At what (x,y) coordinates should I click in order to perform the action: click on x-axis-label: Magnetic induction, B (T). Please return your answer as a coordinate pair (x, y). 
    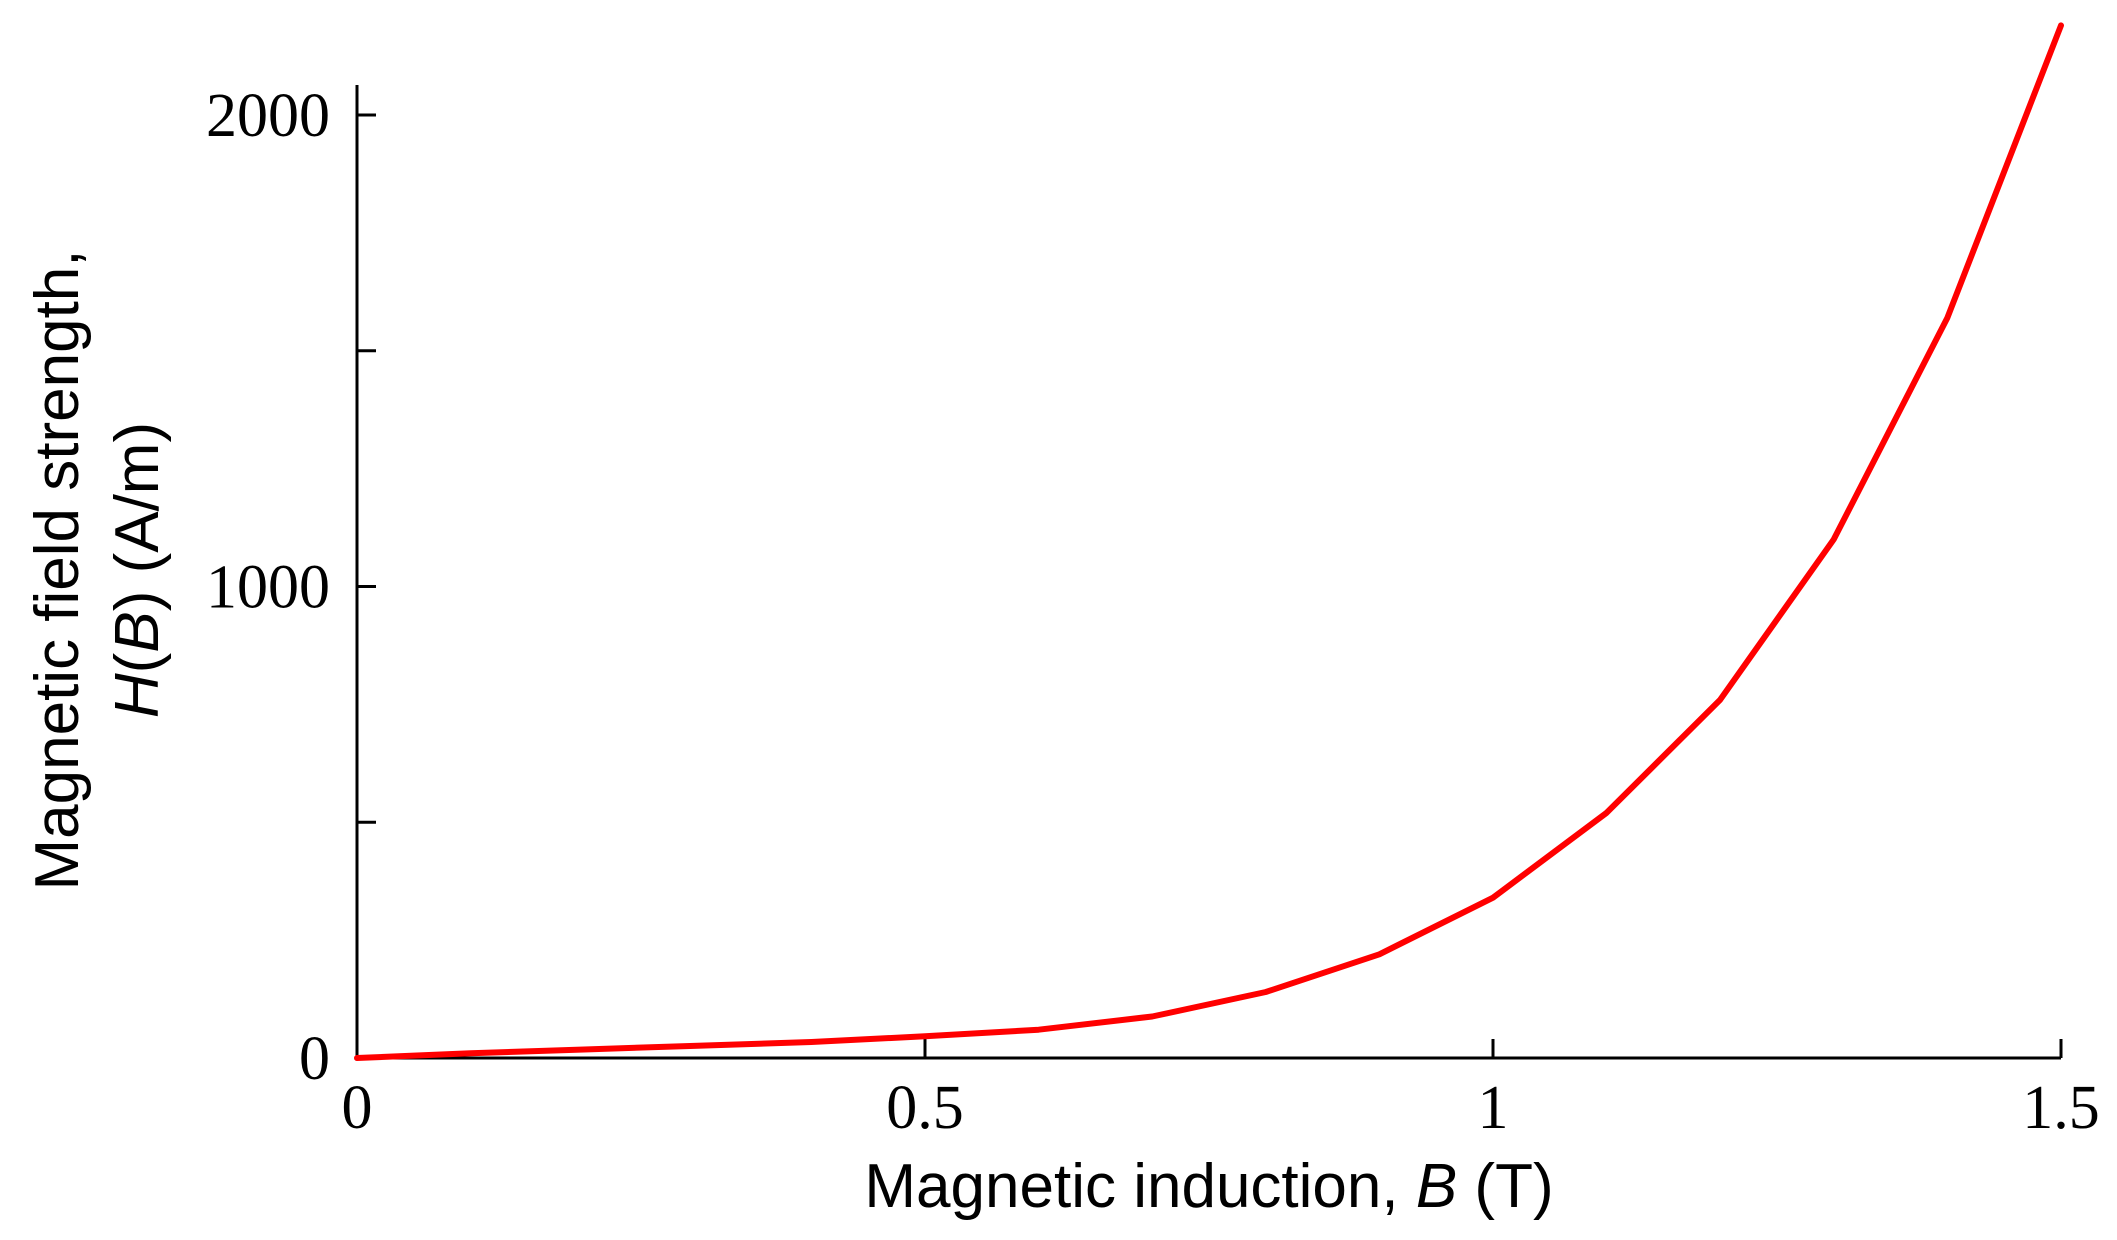
    Looking at the image, I should click on (1208, 1186).